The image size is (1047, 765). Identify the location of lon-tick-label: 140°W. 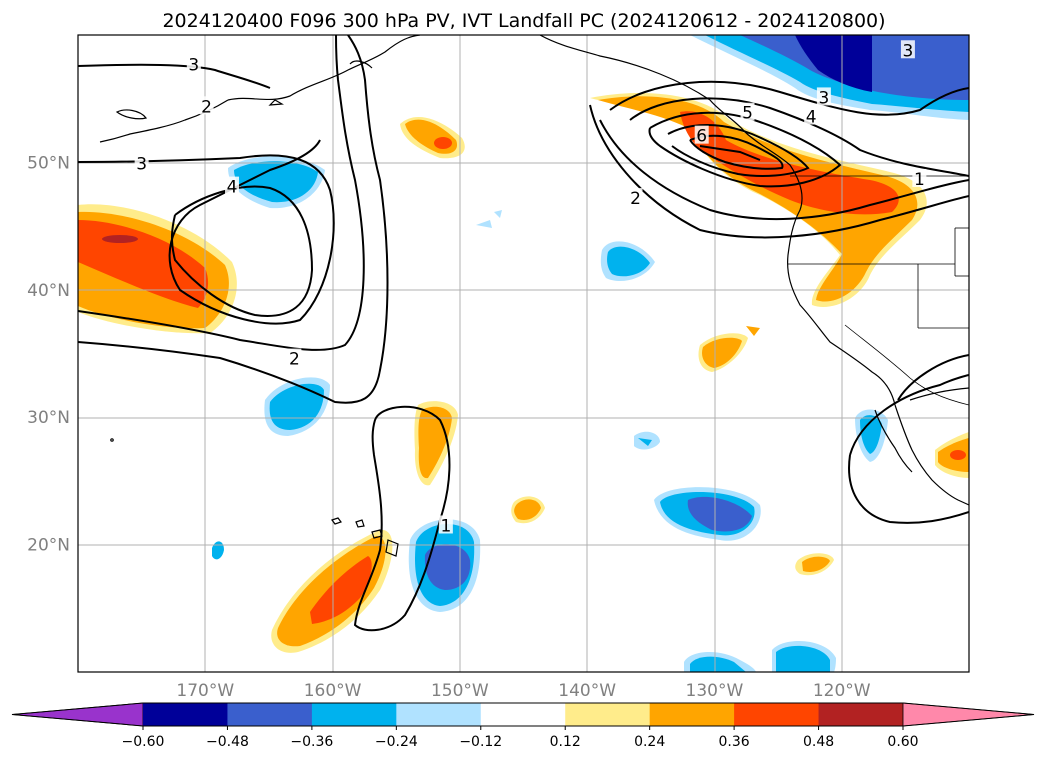
(587, 691).